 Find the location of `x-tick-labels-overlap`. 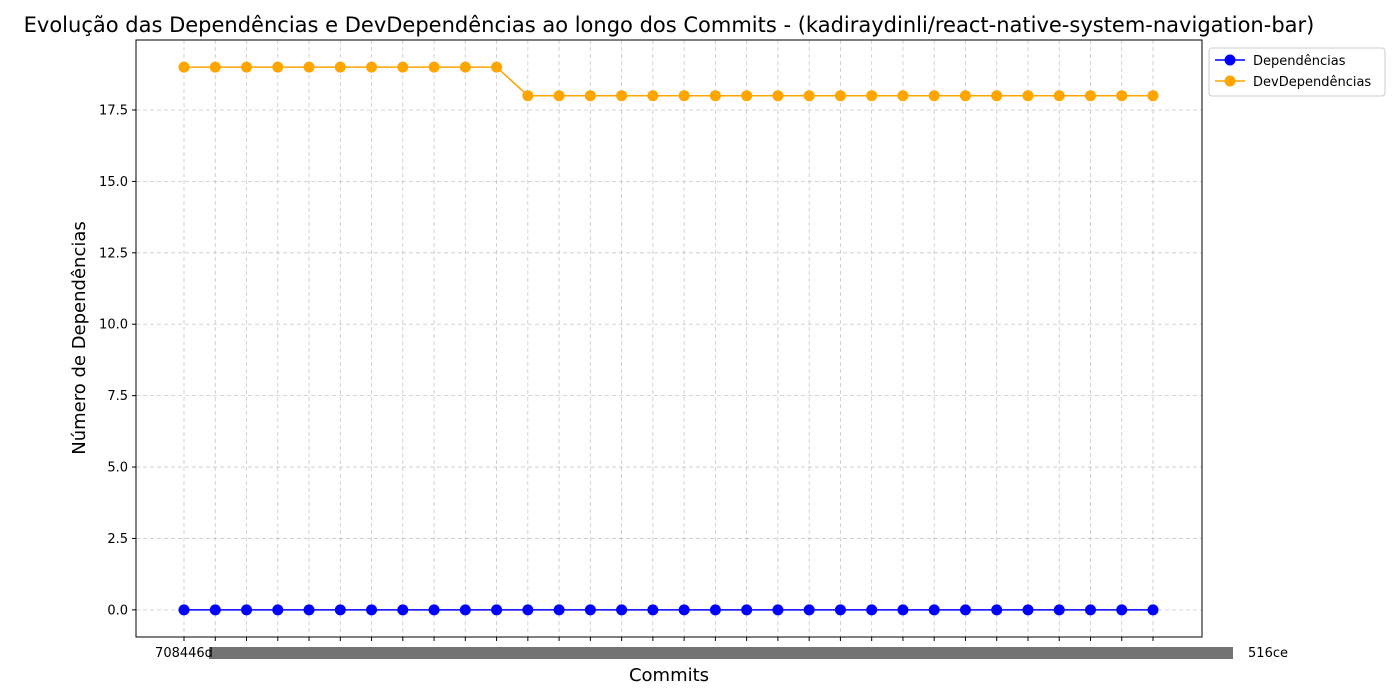

x-tick-labels-overlap is located at coordinates (721, 653).